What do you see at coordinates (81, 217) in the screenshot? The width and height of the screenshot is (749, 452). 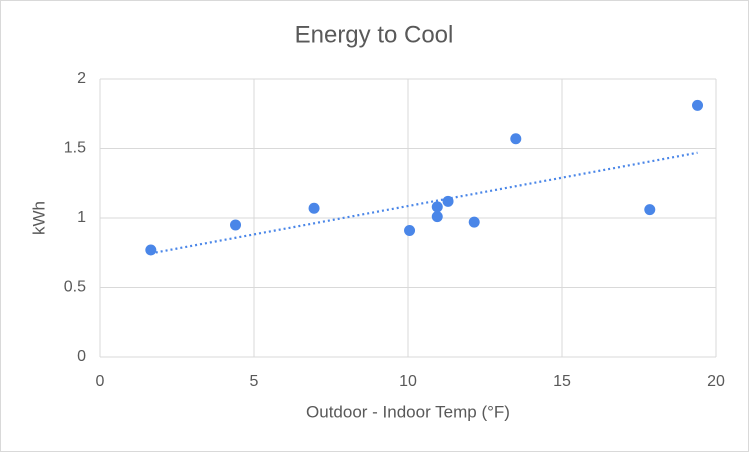 I see `y-tick-label: 1` at bounding box center [81, 217].